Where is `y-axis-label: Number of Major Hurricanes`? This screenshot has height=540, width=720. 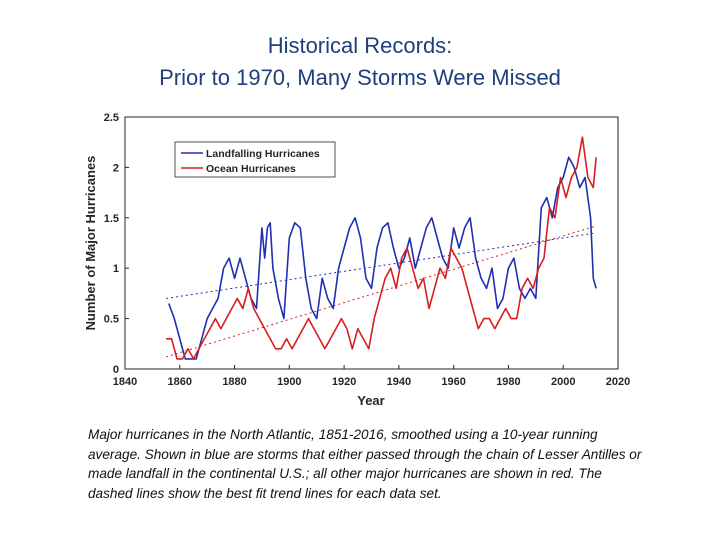 y-axis-label: Number of Major Hurricanes is located at coordinates (90, 243).